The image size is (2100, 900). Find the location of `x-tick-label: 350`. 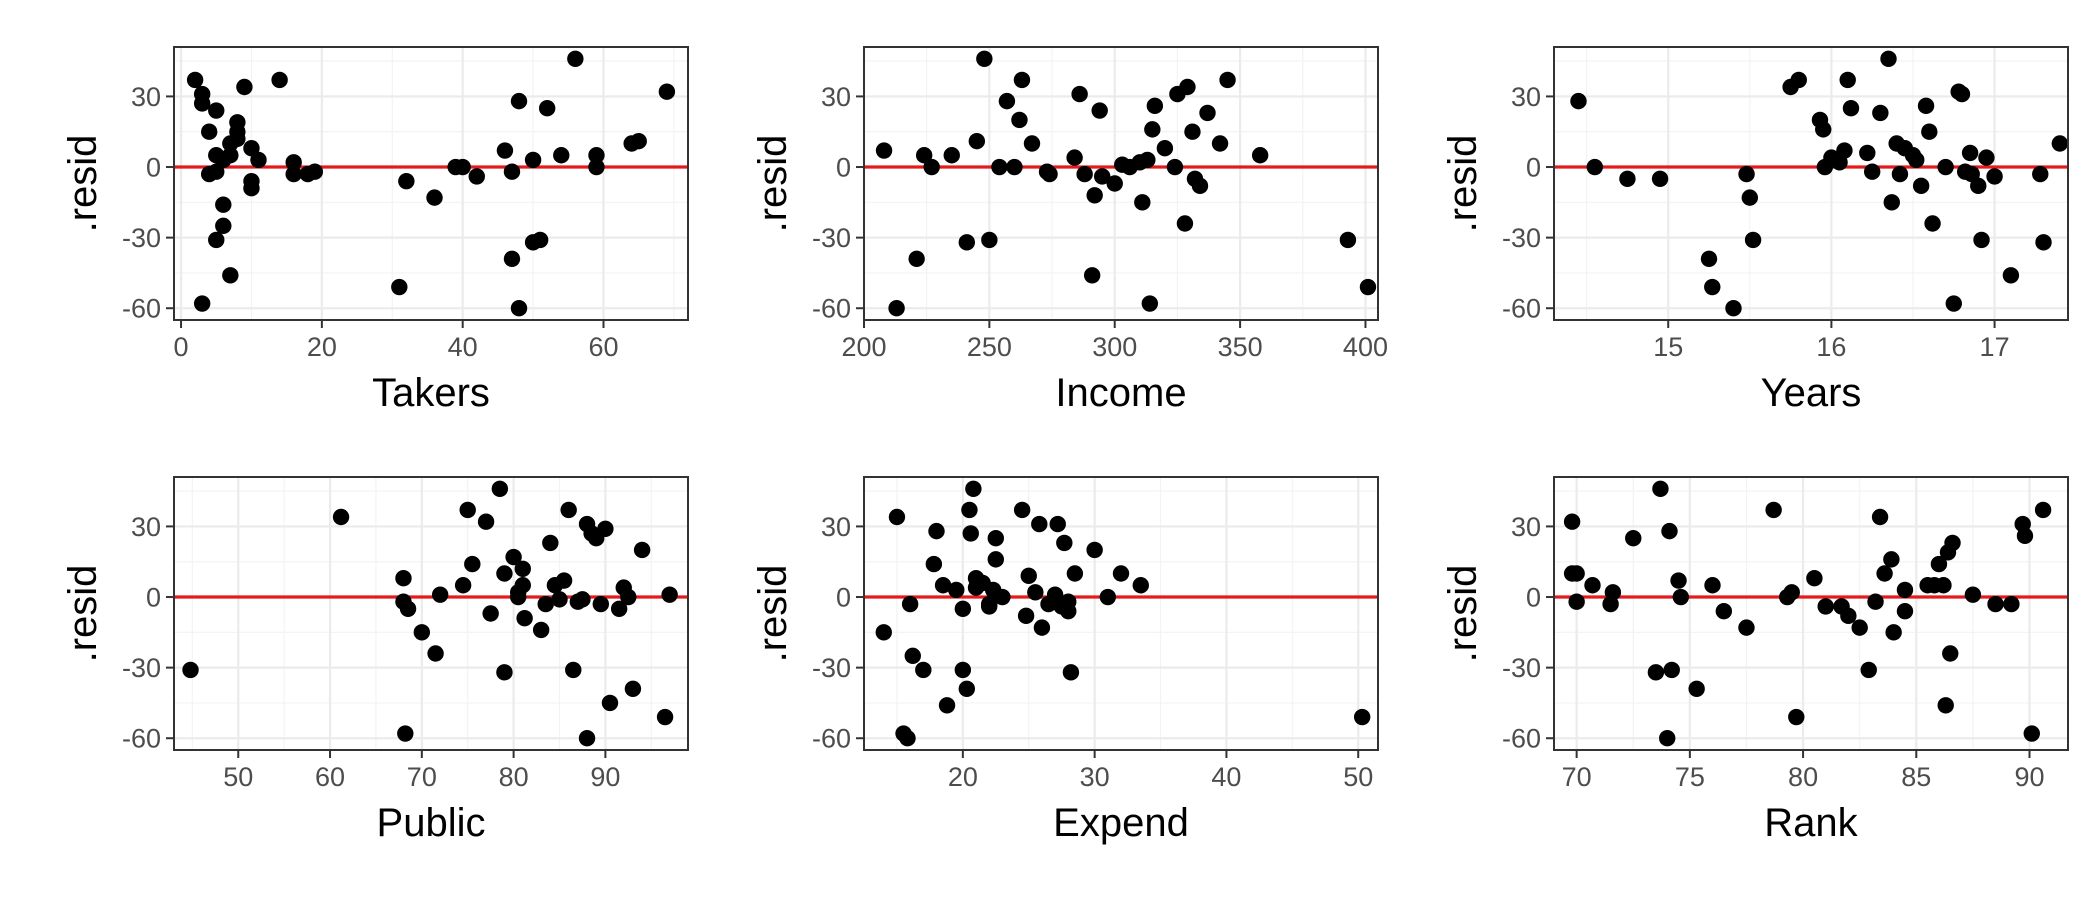

x-tick-label: 350 is located at coordinates (1240, 347).